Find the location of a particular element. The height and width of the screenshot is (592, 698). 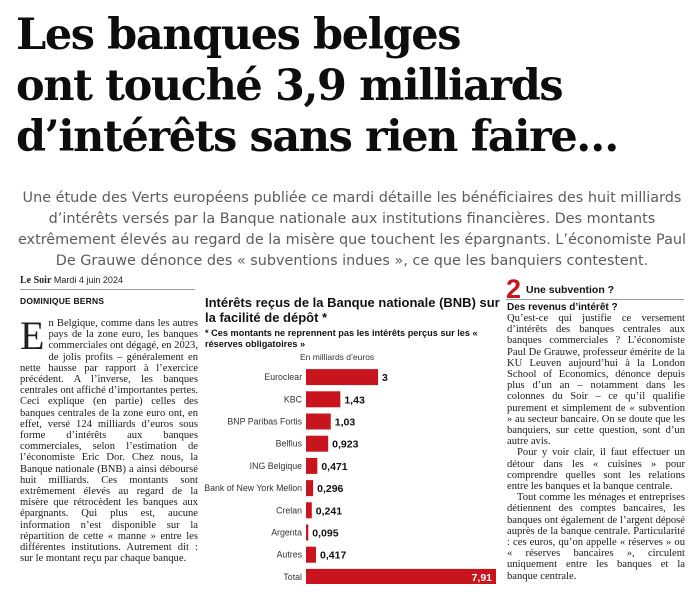

value-label: 0,296 is located at coordinates (330, 489).